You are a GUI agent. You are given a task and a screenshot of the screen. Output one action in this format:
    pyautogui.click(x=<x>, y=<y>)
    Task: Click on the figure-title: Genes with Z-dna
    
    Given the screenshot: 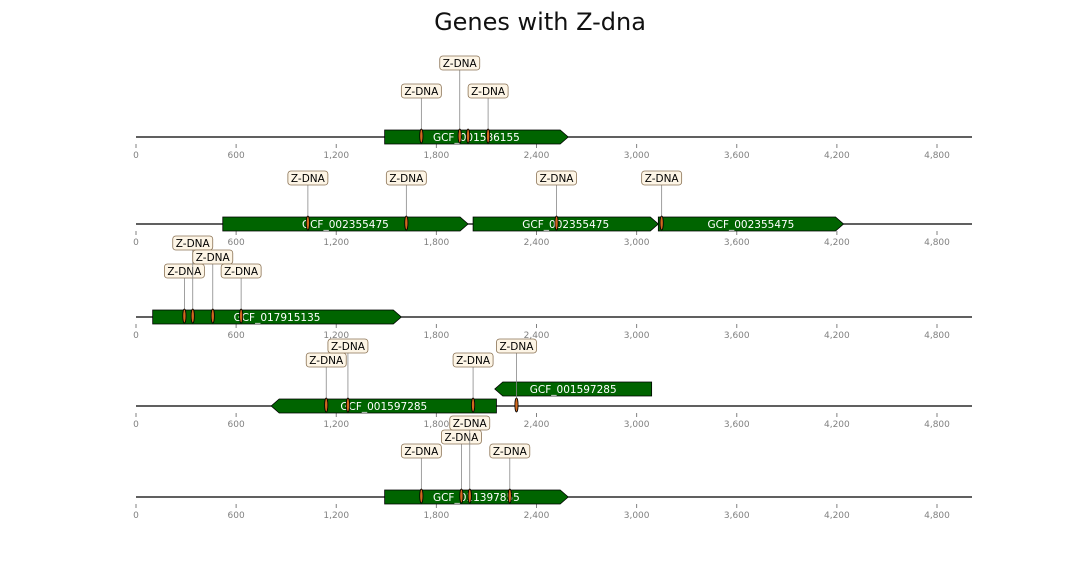 What is the action you would take?
    pyautogui.click(x=540, y=22)
    